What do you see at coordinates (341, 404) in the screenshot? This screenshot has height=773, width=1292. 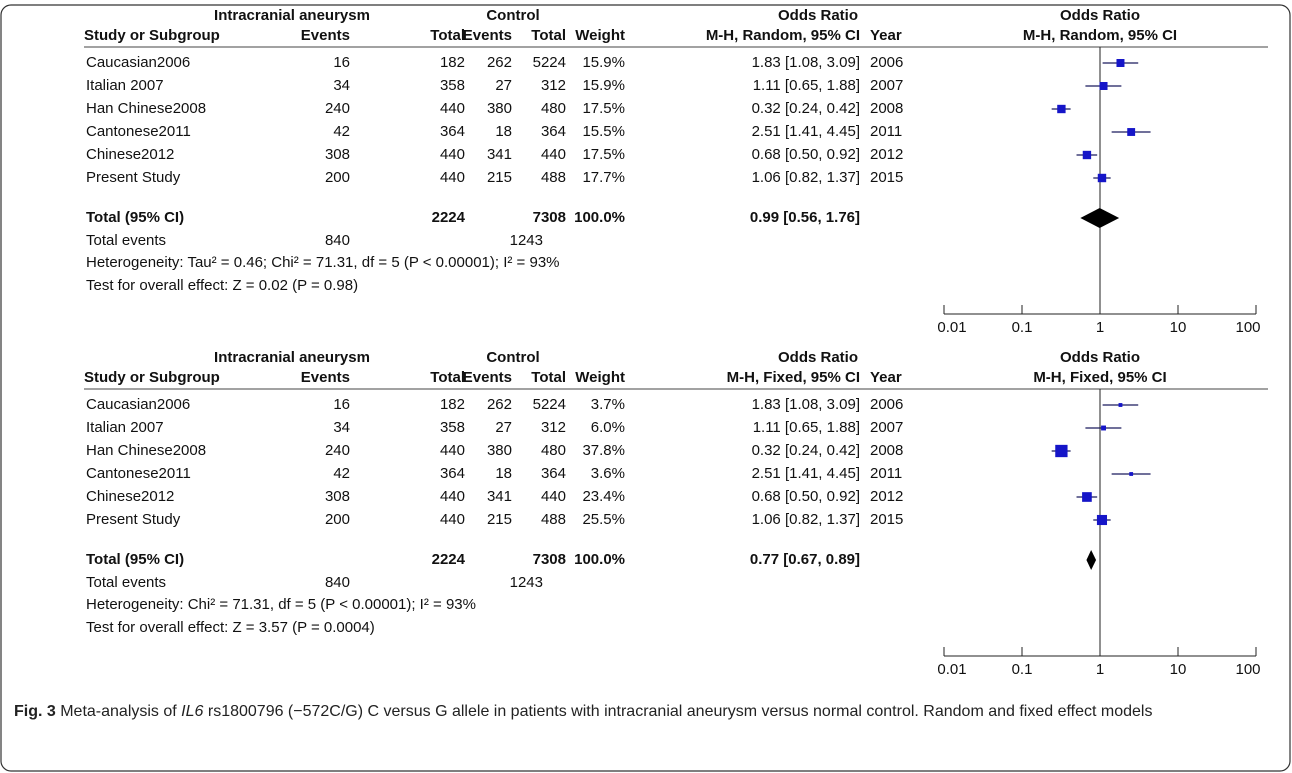 I see `events: 16` at bounding box center [341, 404].